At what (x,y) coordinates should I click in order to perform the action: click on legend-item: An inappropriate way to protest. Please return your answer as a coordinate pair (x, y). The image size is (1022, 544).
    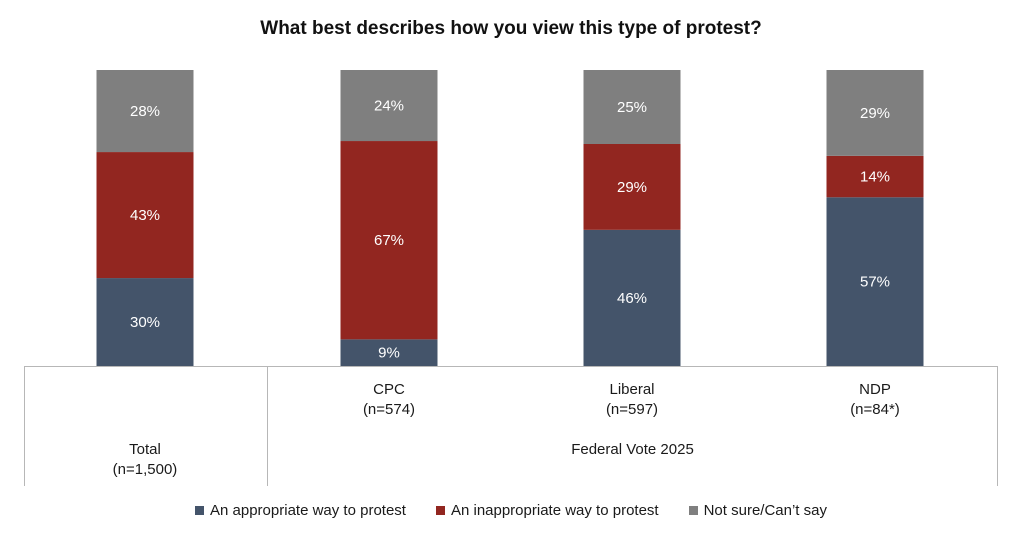
    Looking at the image, I should click on (547, 510).